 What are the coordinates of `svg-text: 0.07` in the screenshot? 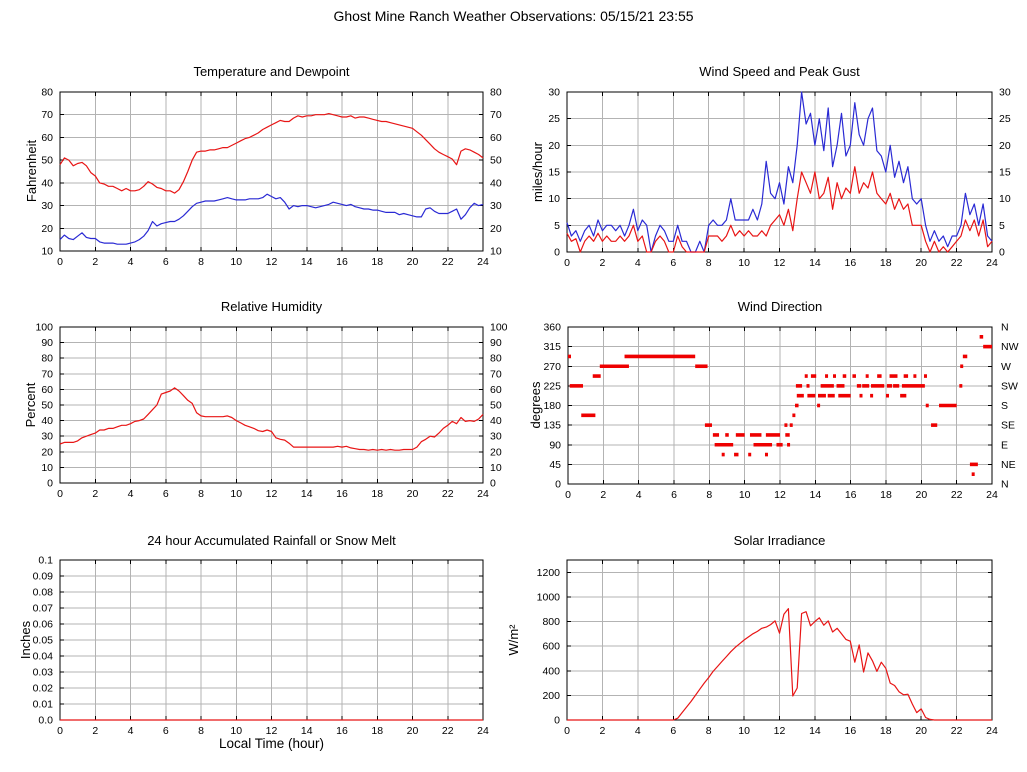 It's located at (43, 609).